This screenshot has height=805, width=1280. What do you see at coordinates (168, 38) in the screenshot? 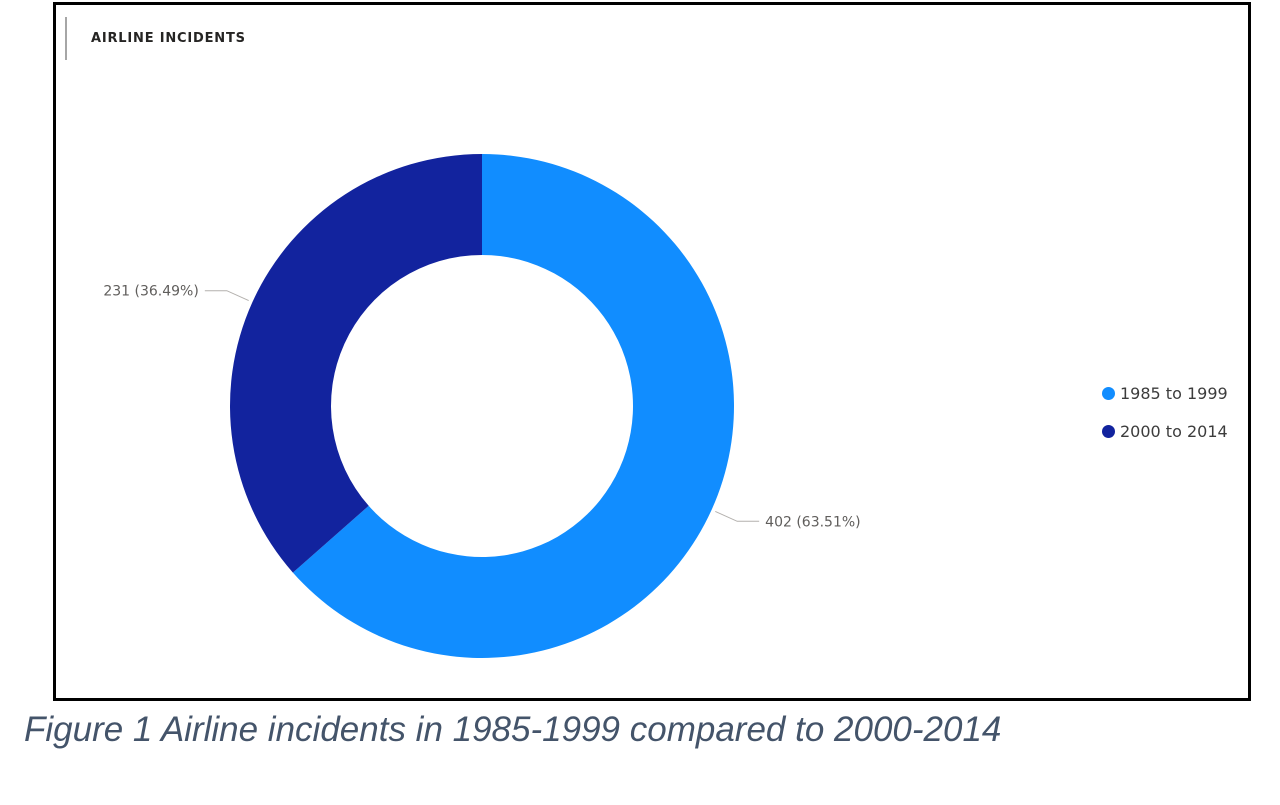
I see `chart-title: AIRLINE INCIDENTS` at bounding box center [168, 38].